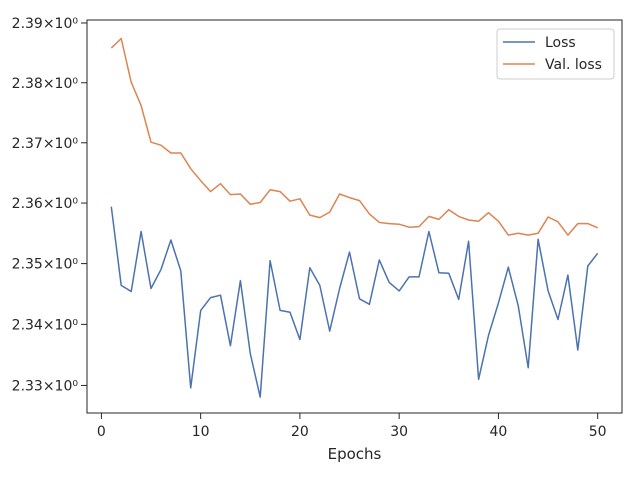 This screenshot has height=480, width=640. I want to click on x-tick-label: 10, so click(201, 432).